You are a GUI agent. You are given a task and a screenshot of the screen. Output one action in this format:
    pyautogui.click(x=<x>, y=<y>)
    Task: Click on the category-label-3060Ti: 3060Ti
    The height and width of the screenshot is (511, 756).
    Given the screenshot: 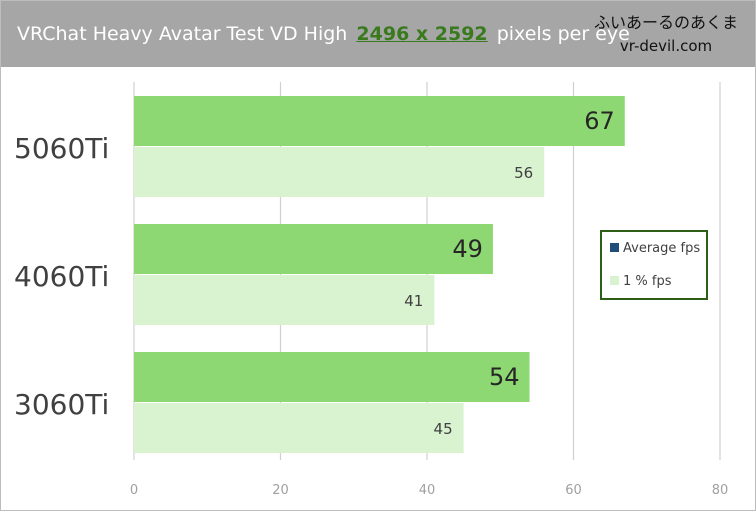 What is the action you would take?
    pyautogui.click(x=61, y=404)
    